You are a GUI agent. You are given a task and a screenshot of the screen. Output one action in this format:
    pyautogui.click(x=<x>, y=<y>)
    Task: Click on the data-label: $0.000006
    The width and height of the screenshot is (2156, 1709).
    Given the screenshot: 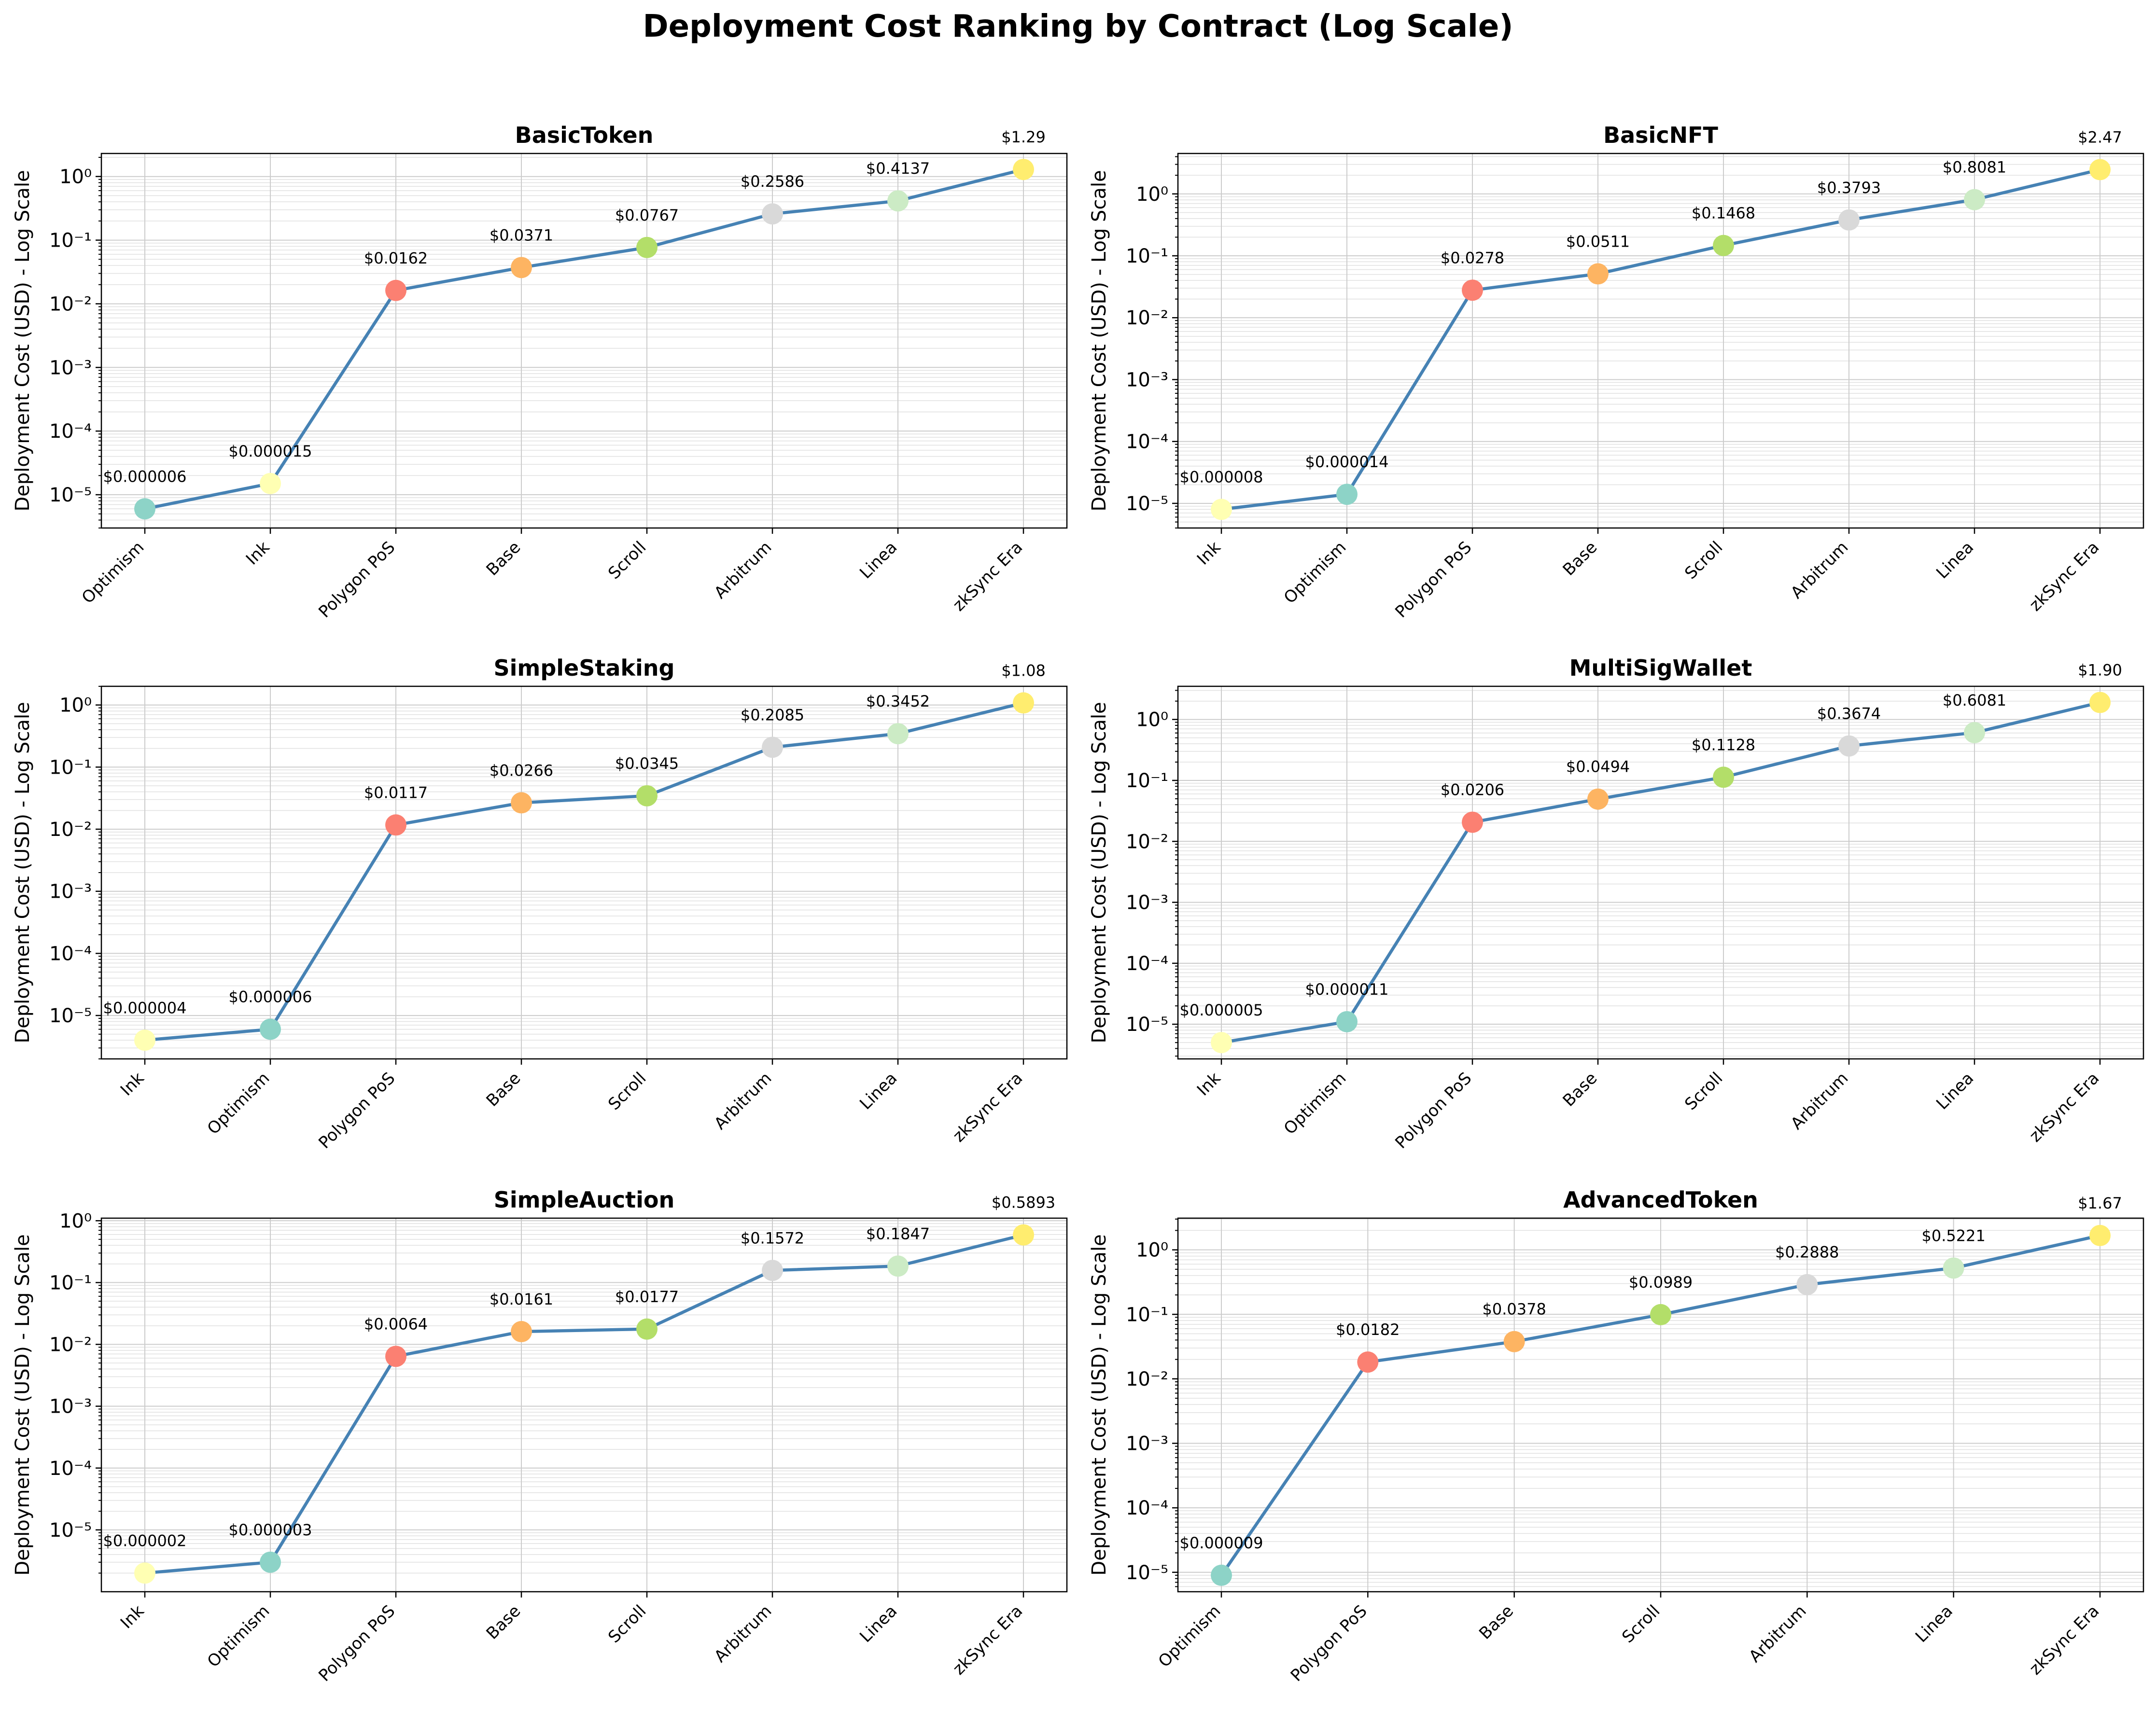 What is the action you would take?
    pyautogui.click(x=145, y=476)
    